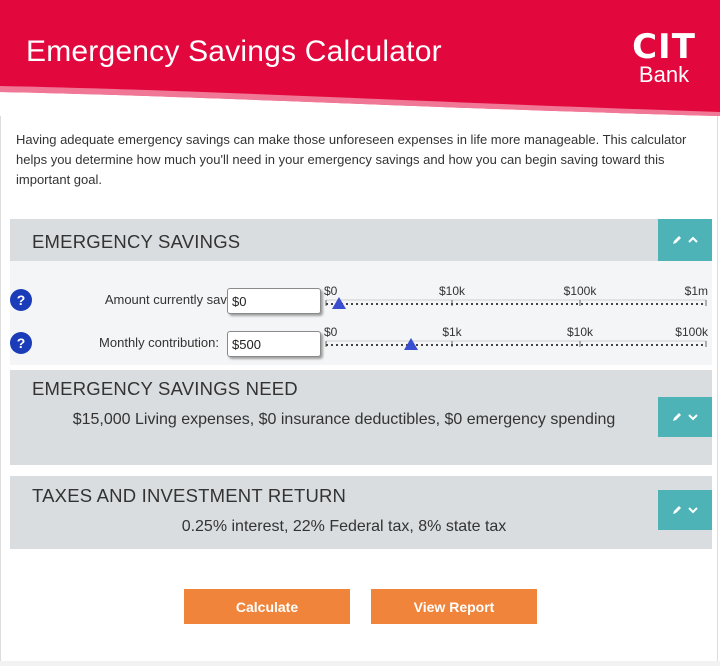  What do you see at coordinates (267, 606) in the screenshot?
I see `calculate-button: Calculate` at bounding box center [267, 606].